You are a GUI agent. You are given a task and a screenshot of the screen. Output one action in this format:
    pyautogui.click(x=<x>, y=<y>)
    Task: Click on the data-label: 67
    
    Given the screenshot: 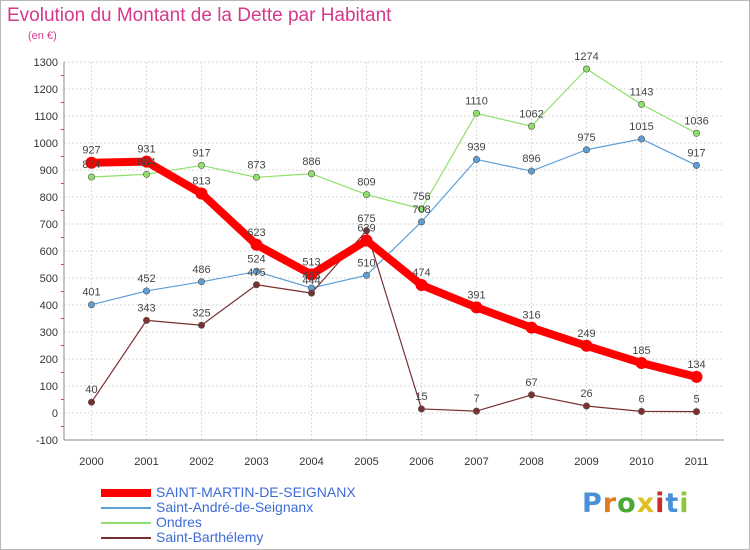 What is the action you would take?
    pyautogui.click(x=531, y=383)
    